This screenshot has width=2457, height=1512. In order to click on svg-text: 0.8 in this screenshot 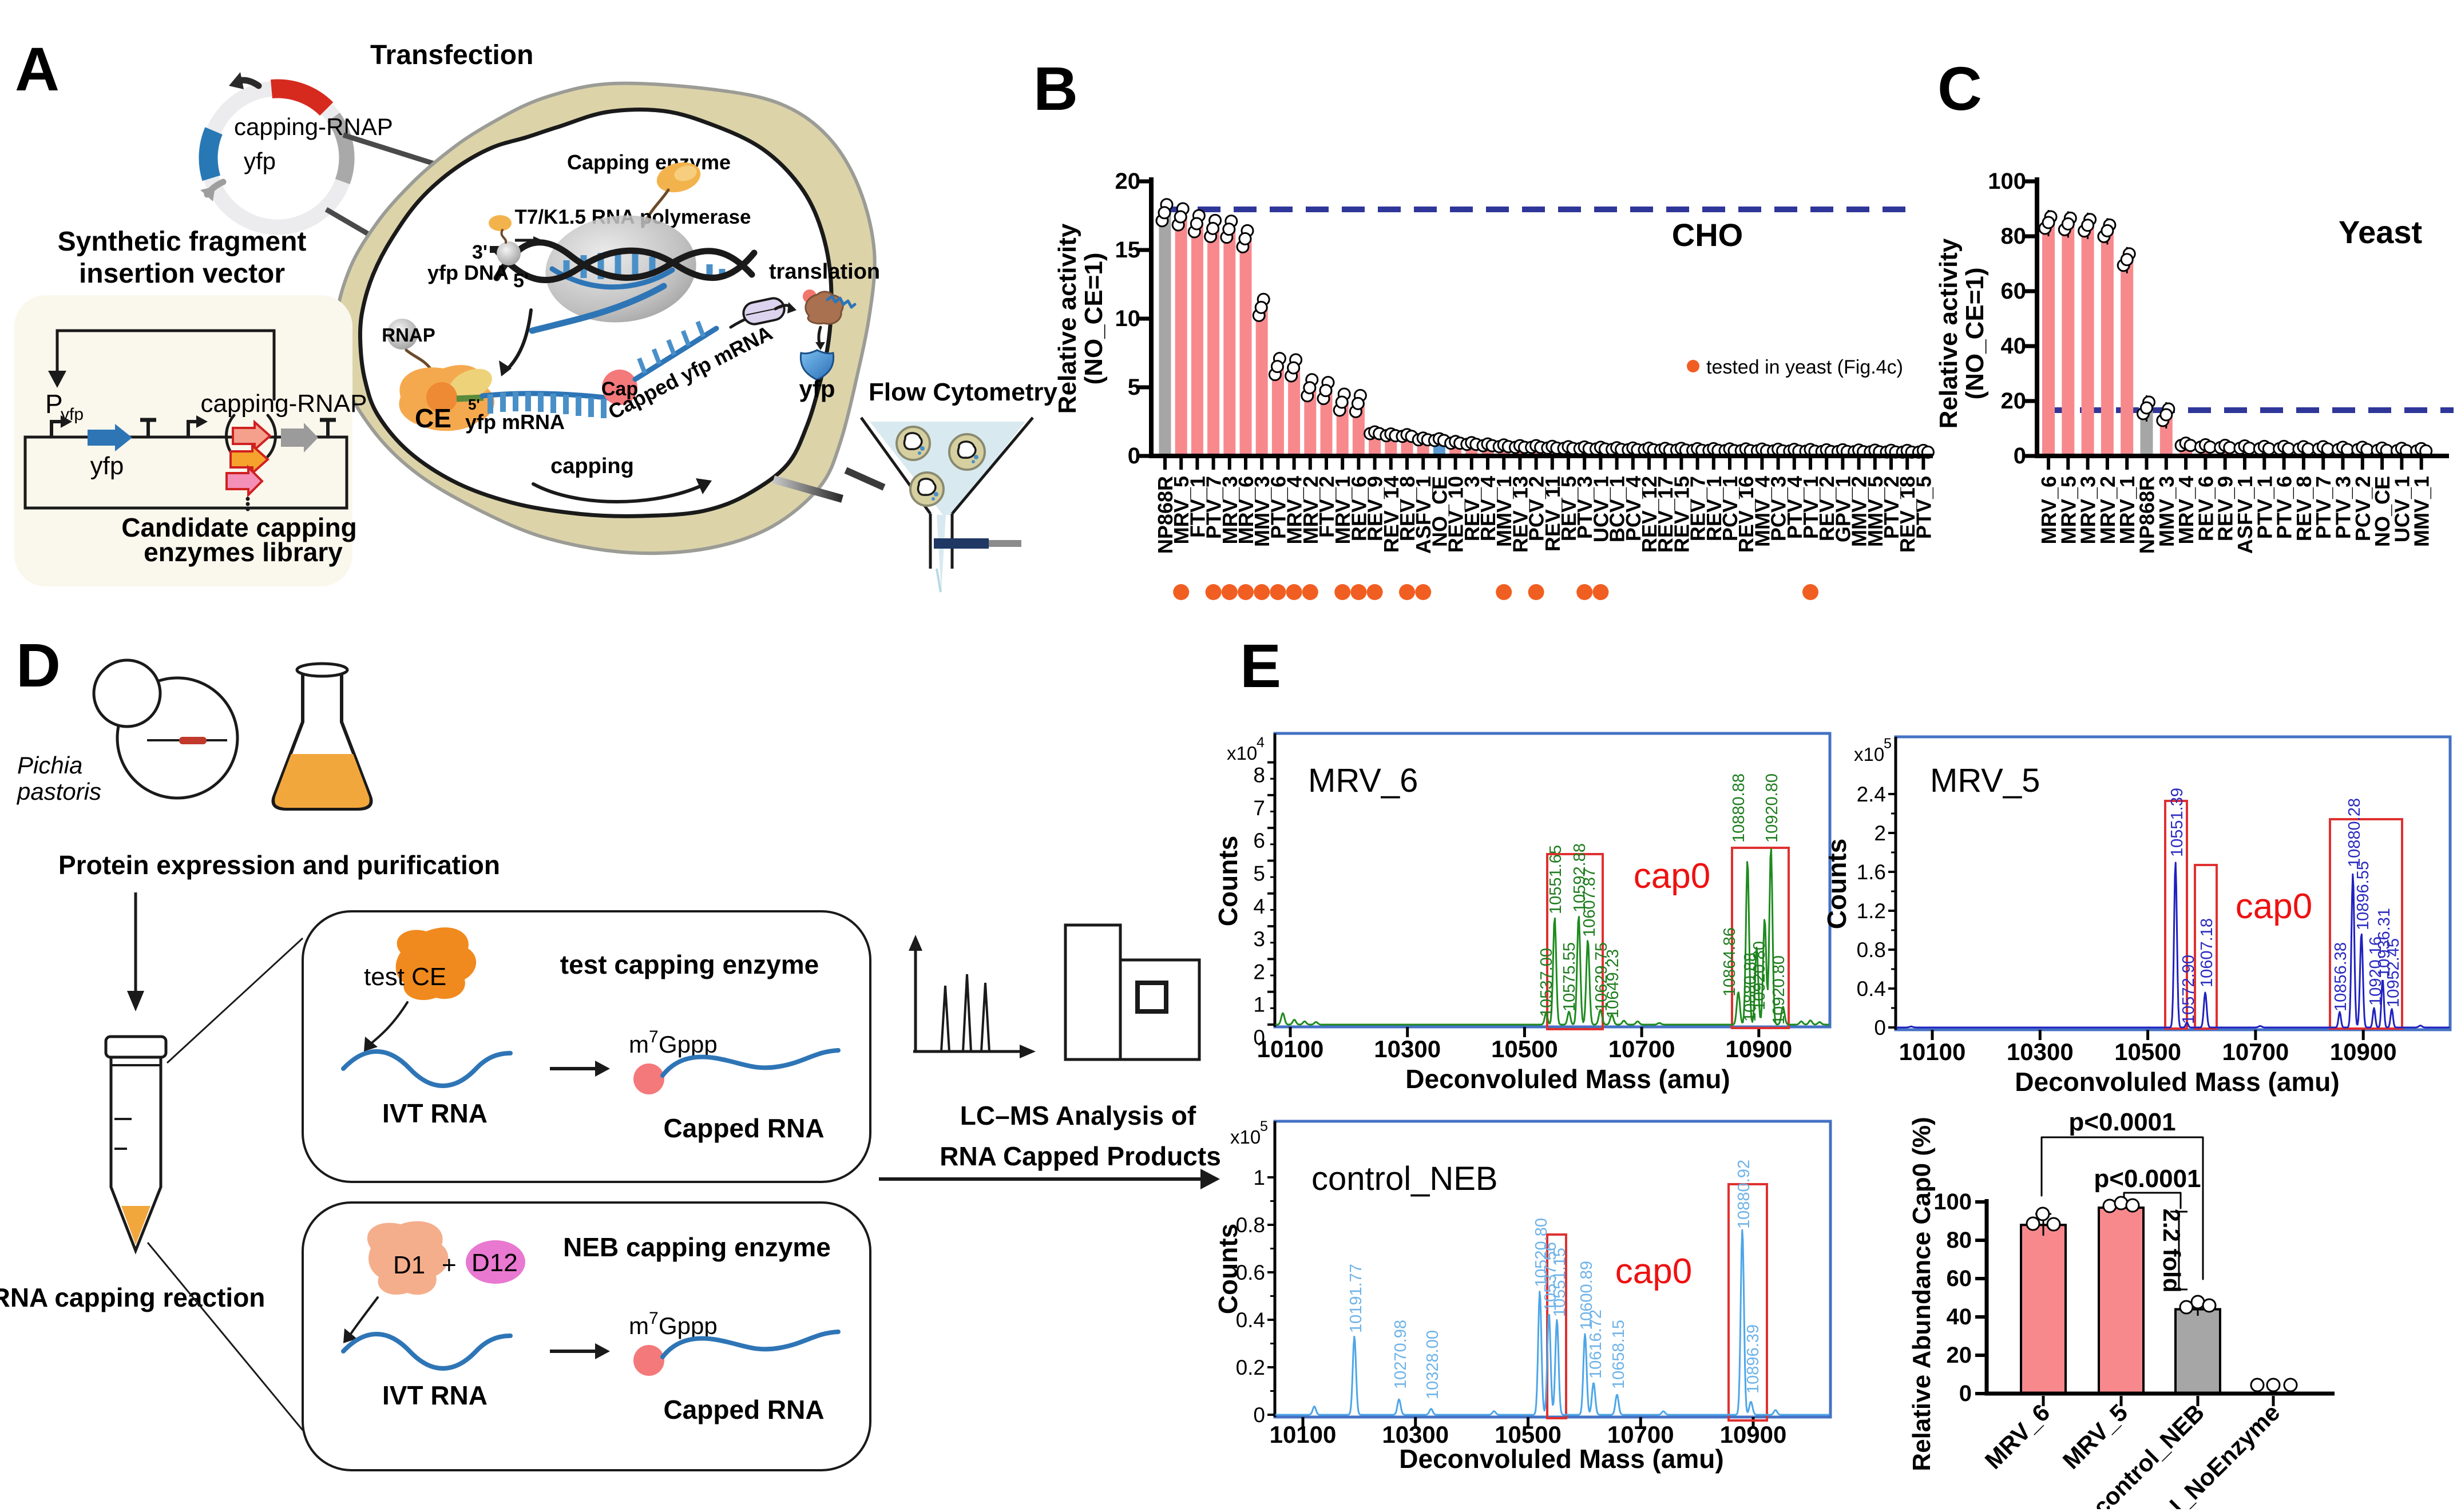, I will do `click(1871, 950)`.